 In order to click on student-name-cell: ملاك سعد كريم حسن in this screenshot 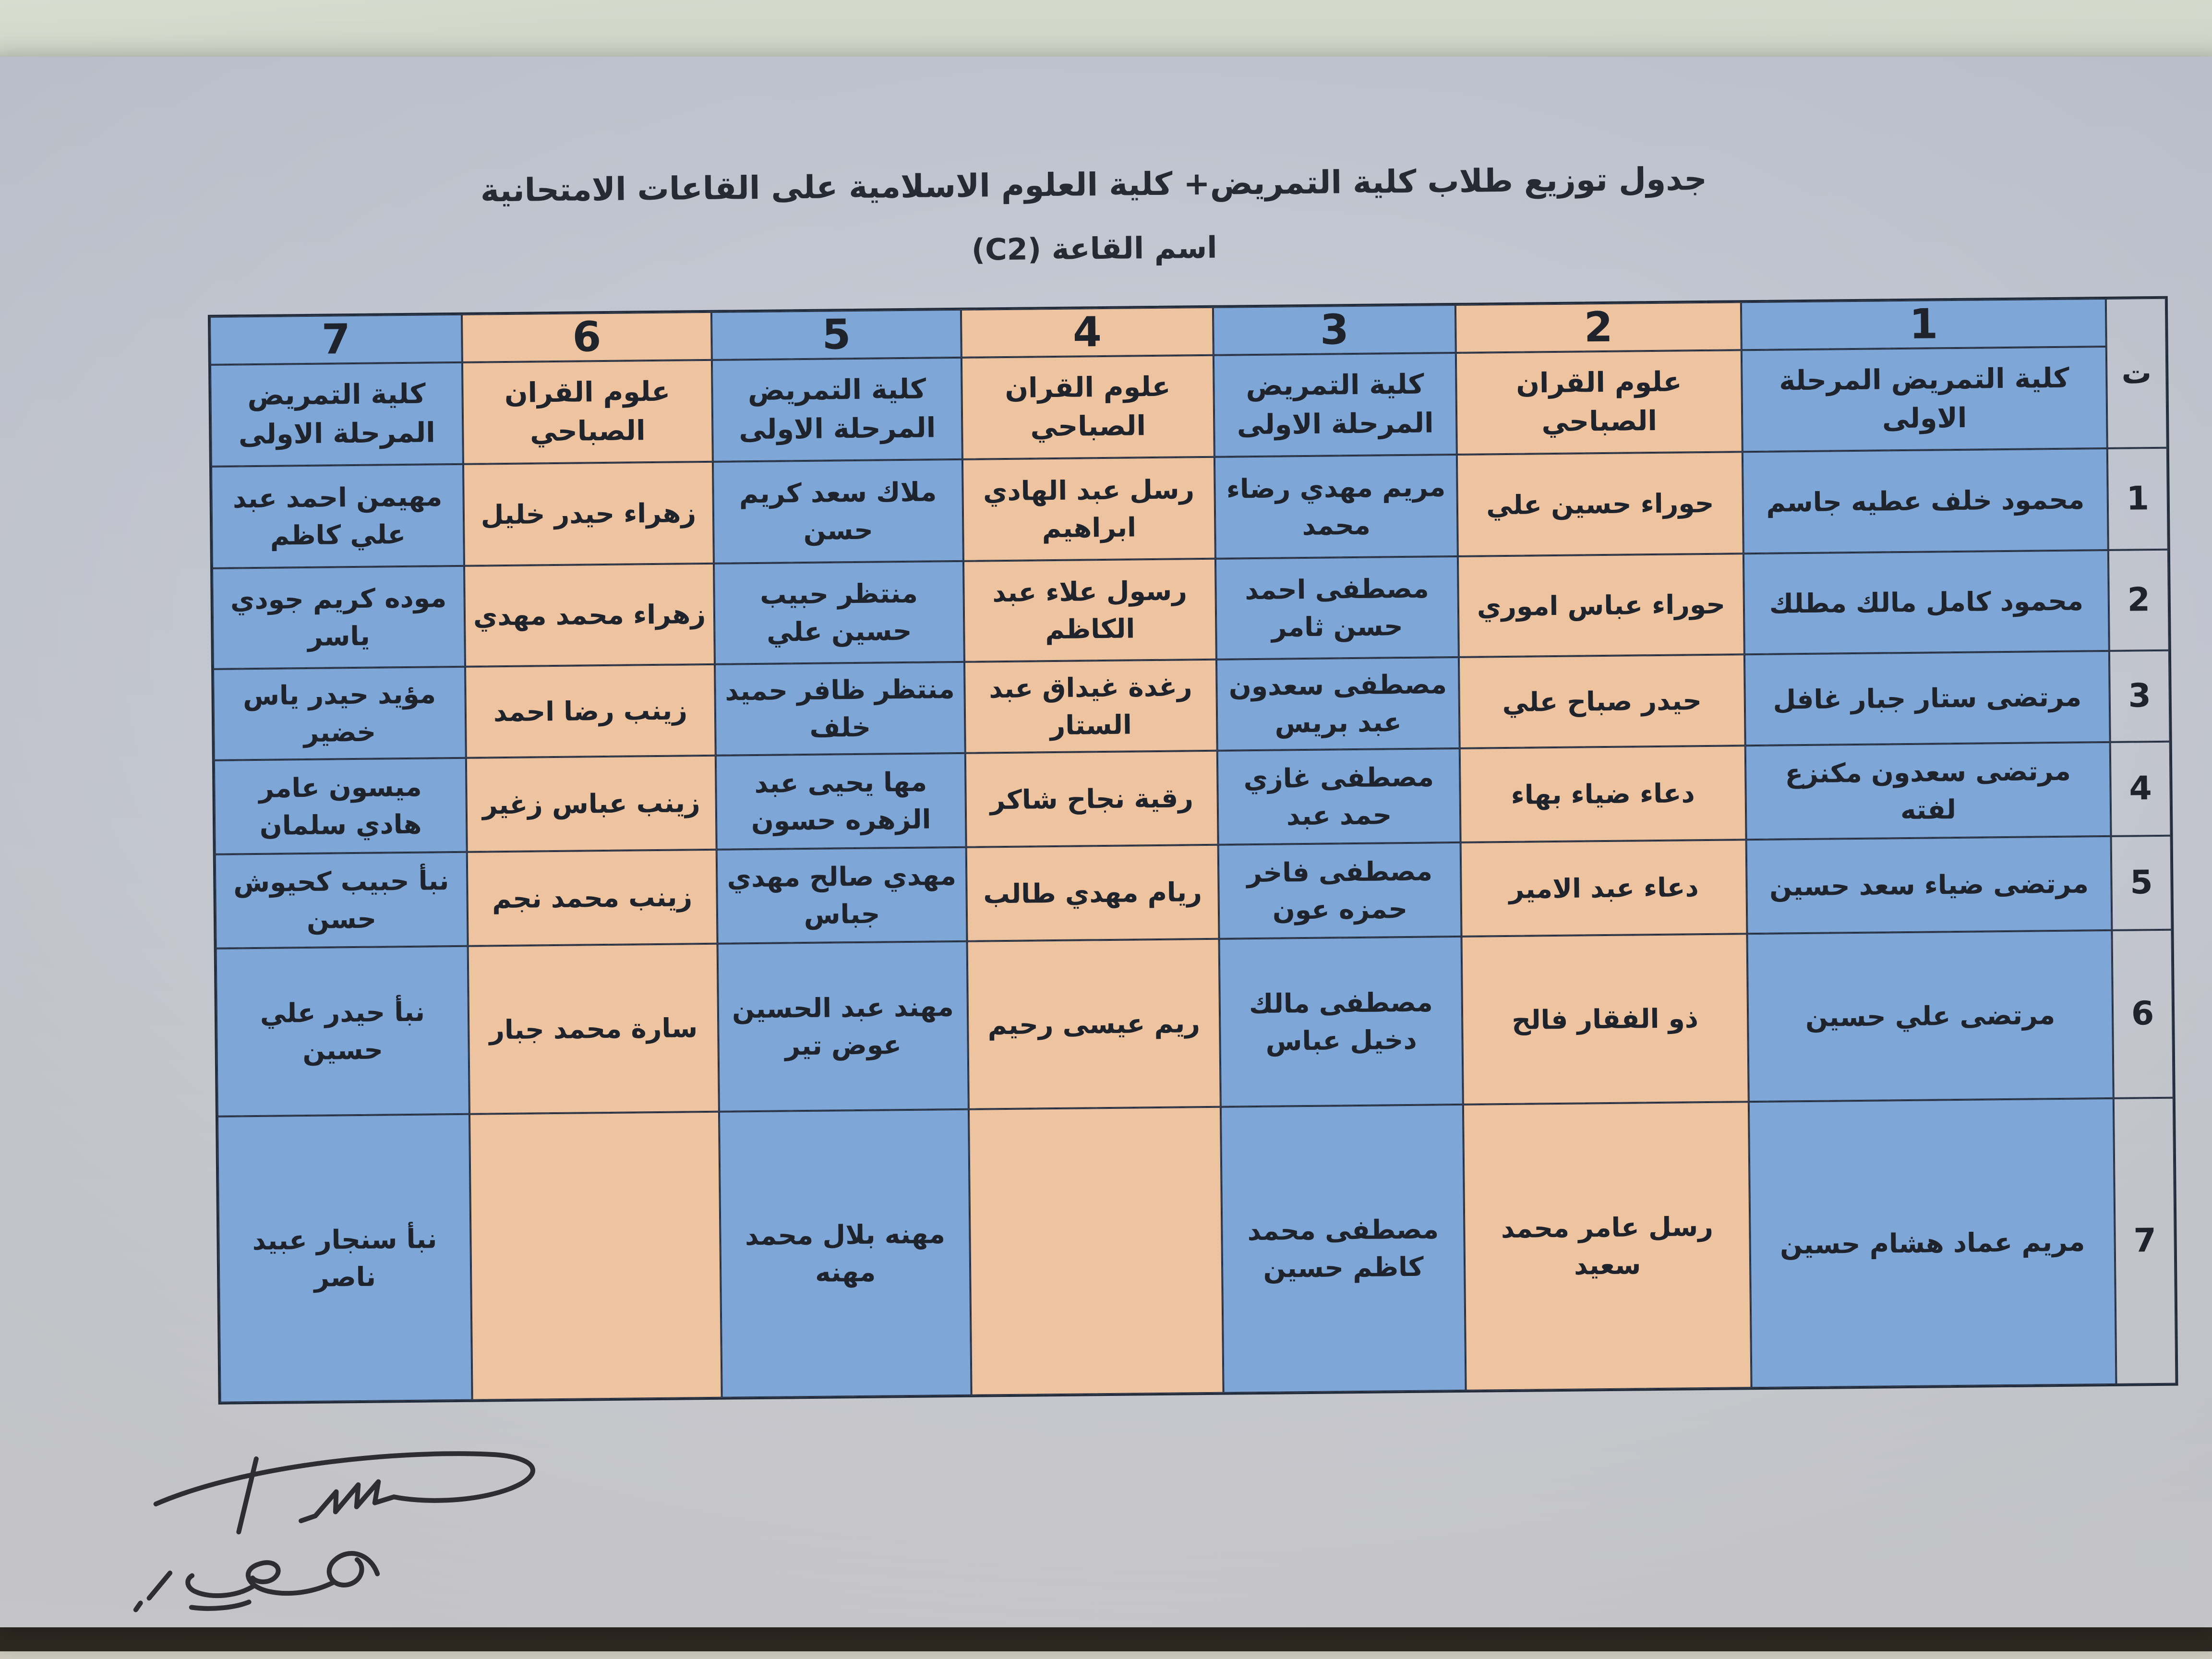, I will do `click(837, 512)`.